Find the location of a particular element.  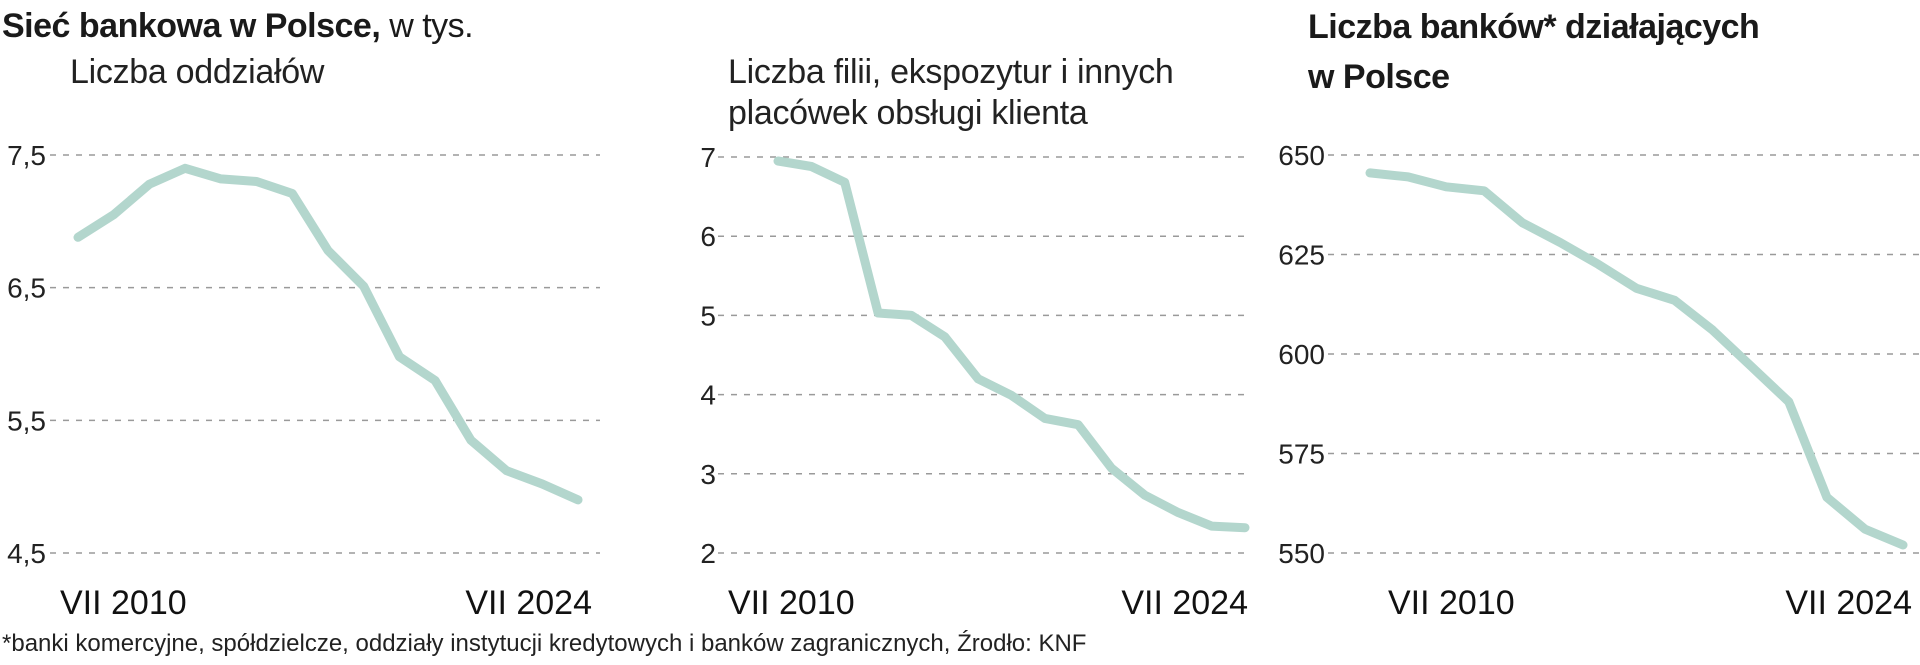

chart1-xtick-label-end: VII 2024 is located at coordinates (528, 603).